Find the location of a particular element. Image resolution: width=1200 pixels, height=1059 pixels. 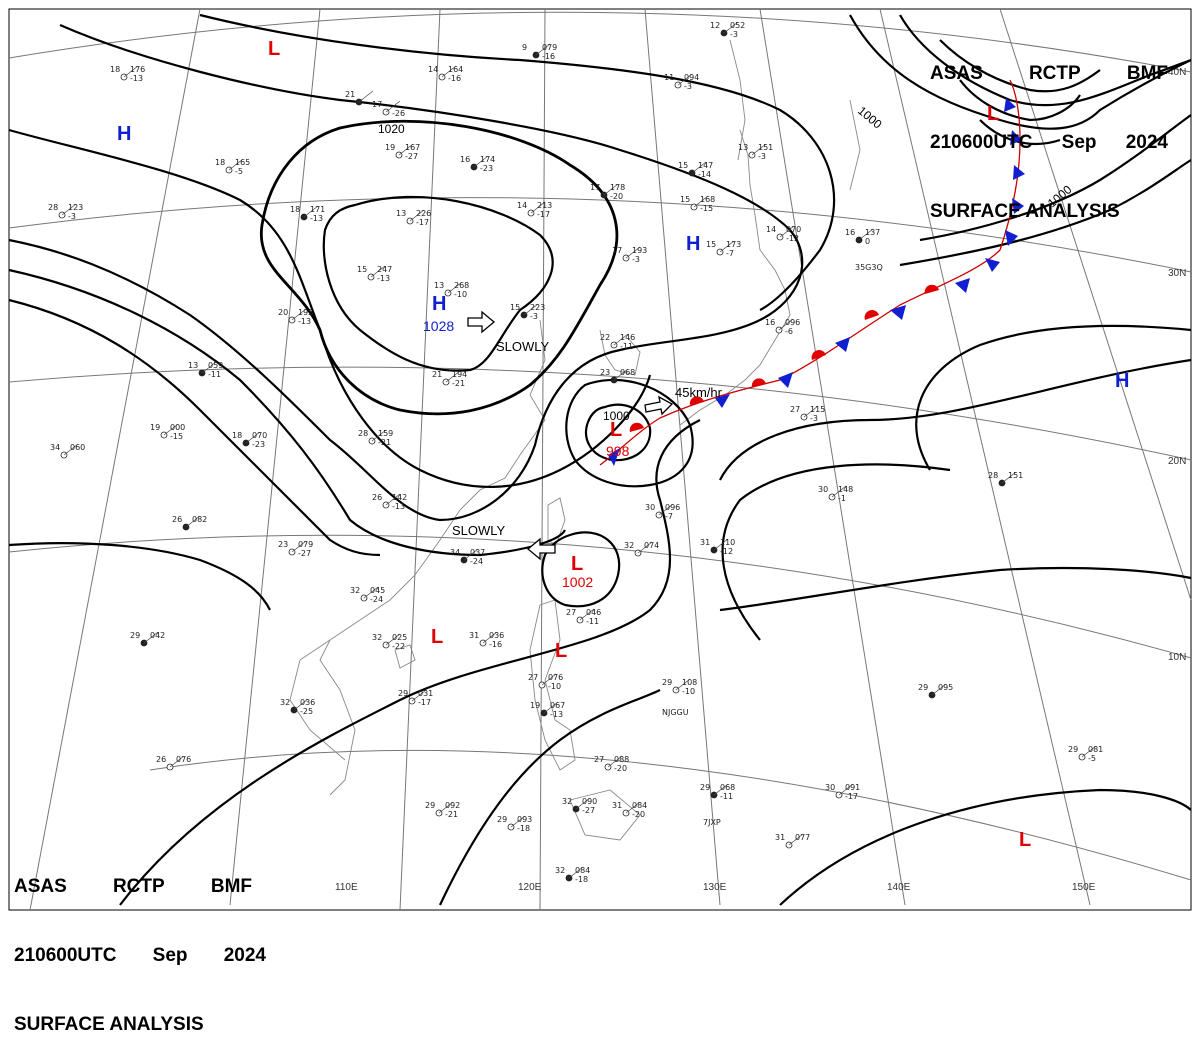

station-temperature: 21 is located at coordinates (350, 94).